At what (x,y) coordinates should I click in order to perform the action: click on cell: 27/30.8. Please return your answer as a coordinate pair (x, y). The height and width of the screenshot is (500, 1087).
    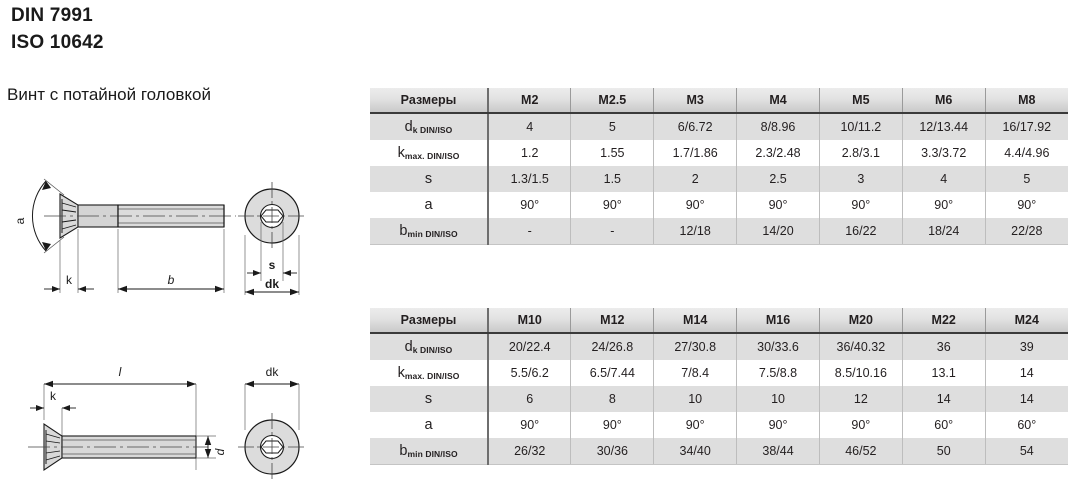
    Looking at the image, I should click on (695, 346).